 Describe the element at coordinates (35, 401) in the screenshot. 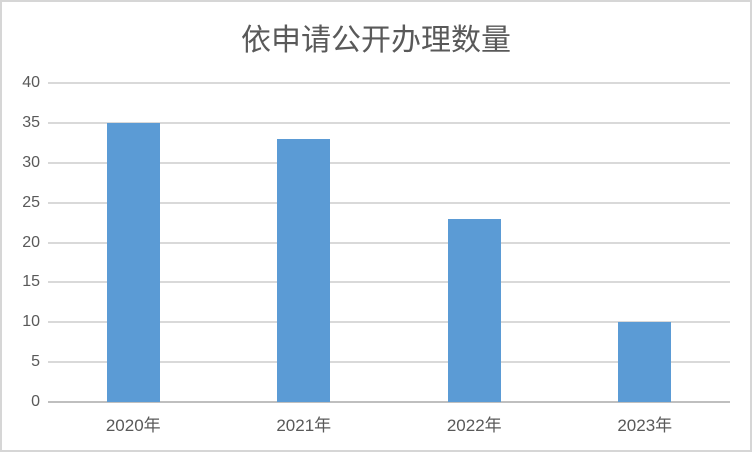

I see `y-axis-label-0: 0` at that location.